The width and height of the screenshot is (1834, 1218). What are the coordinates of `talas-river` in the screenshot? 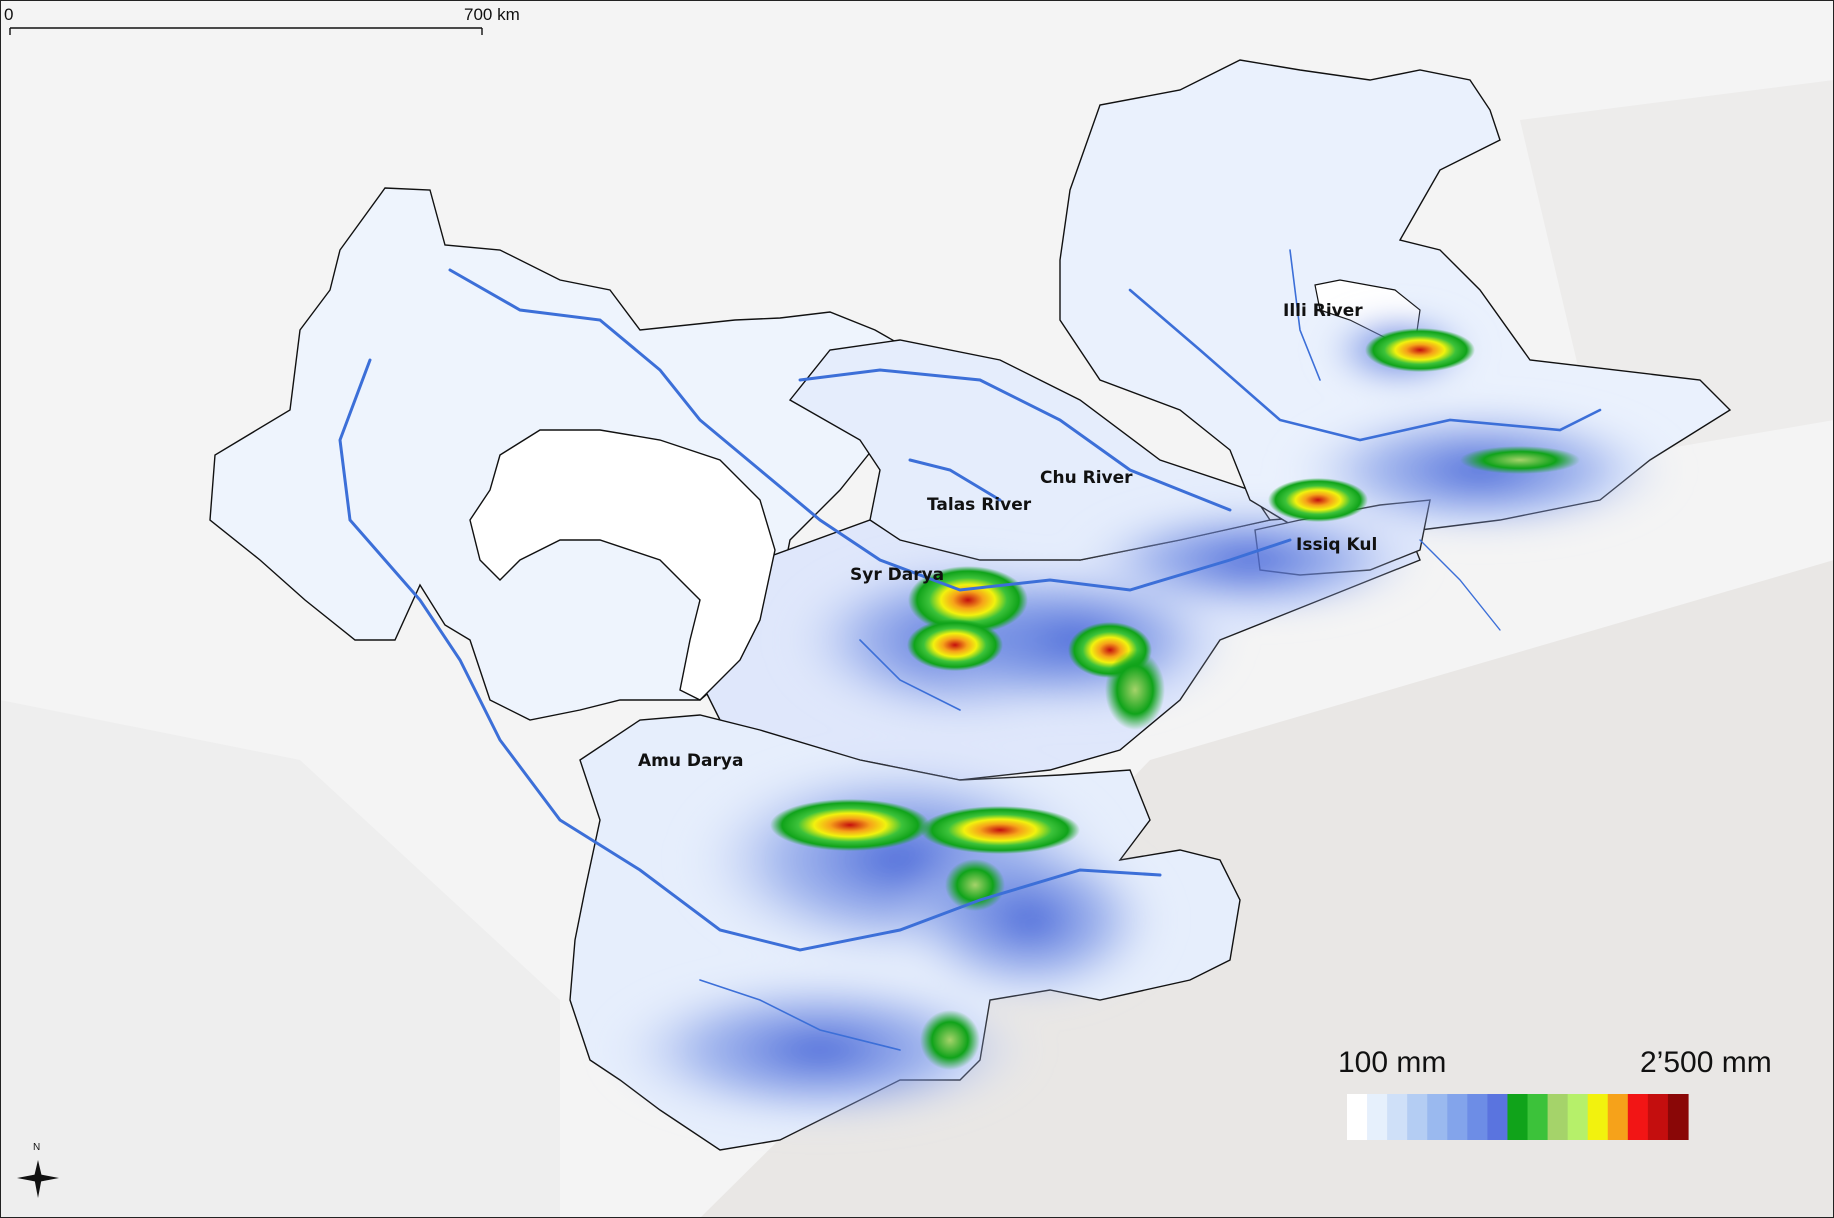 It's located at (955, 480).